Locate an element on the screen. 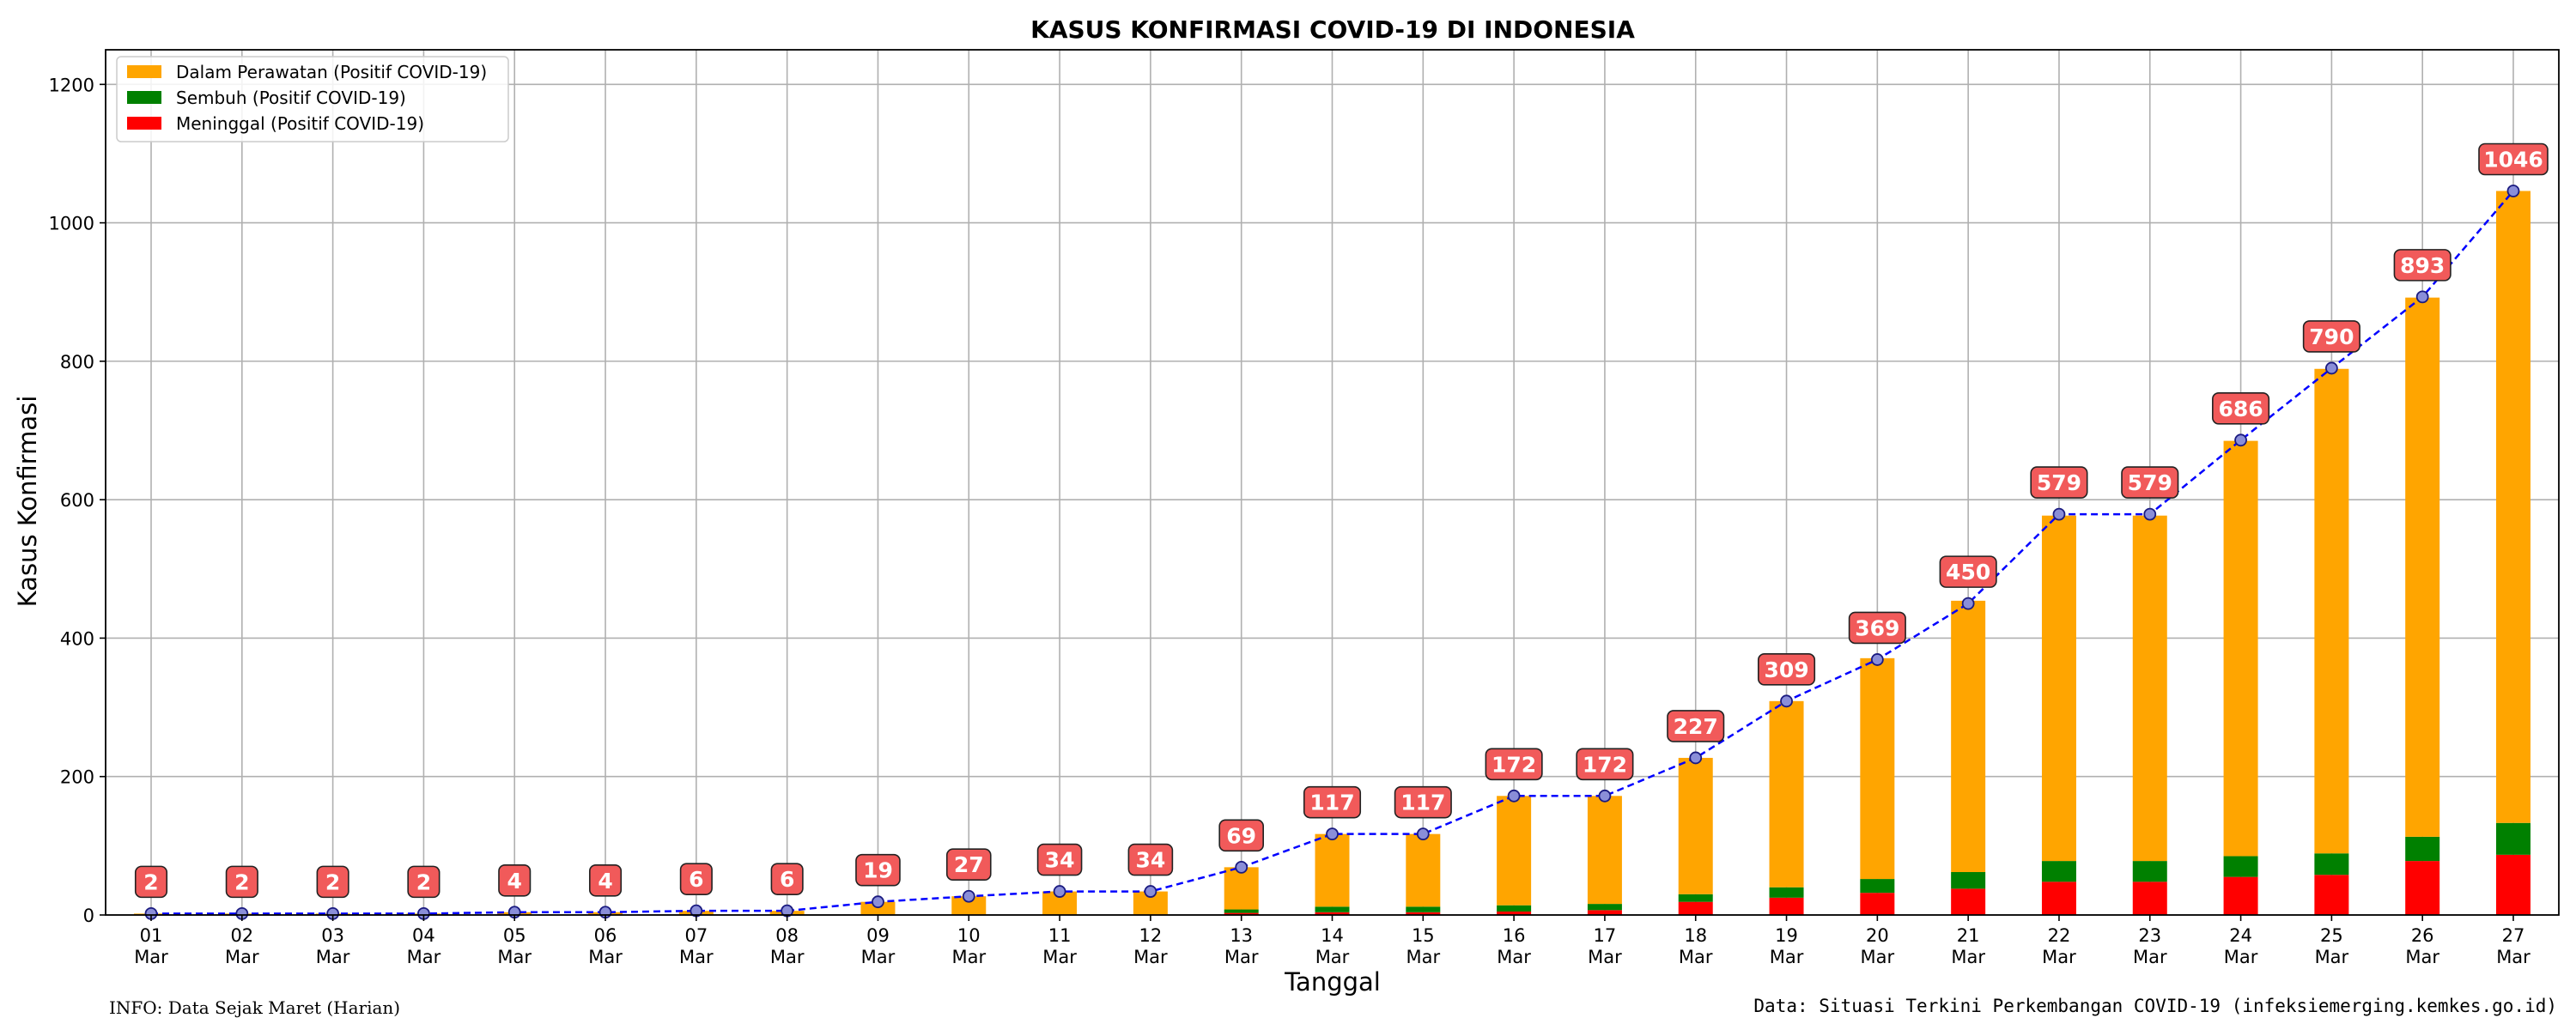 This screenshot has width=2576, height=1030. data-label: 2 is located at coordinates (333, 881).